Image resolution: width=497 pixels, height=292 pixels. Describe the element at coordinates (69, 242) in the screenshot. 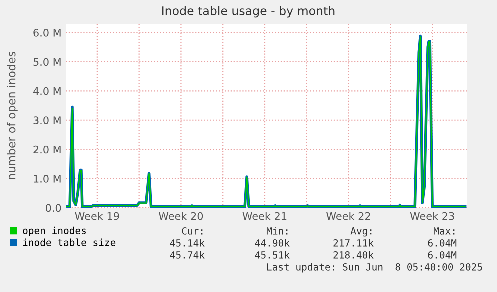

I see `legend-label: inode table size` at that location.